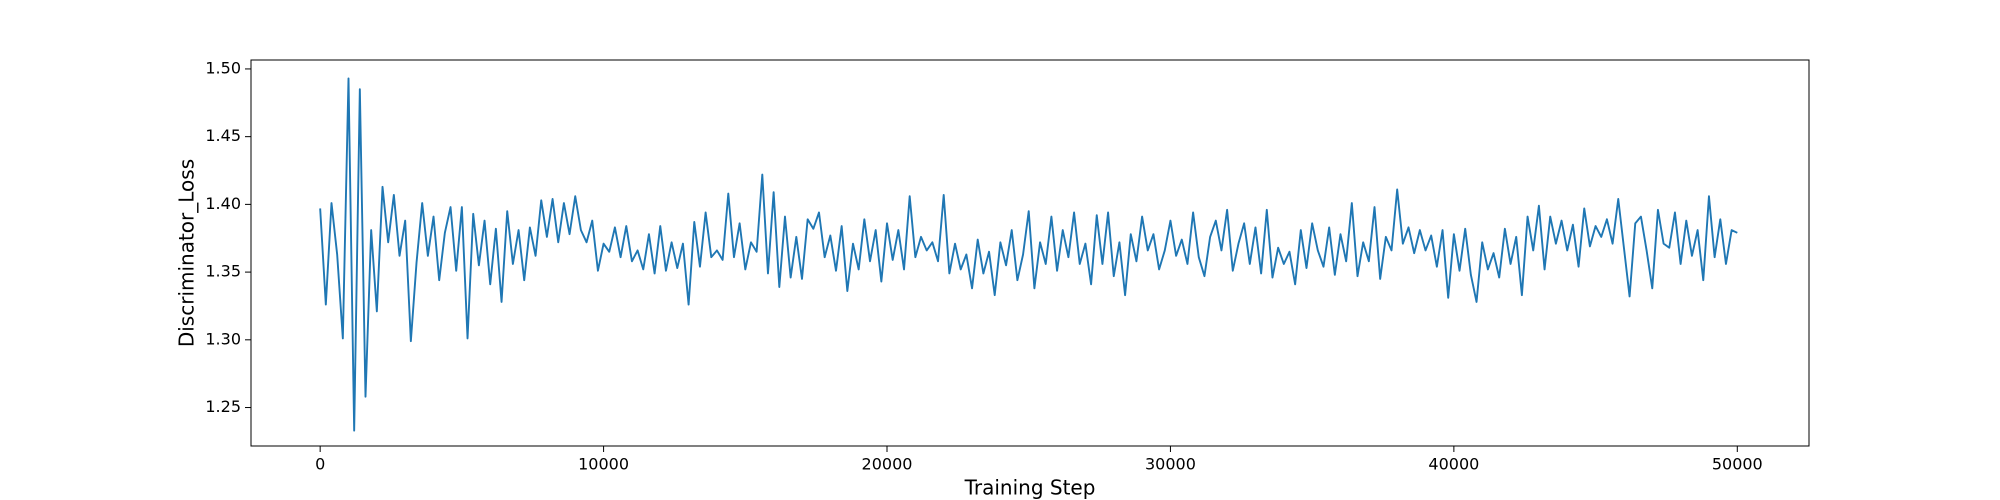 This screenshot has width=2000, height=500. Describe the element at coordinates (223, 67) in the screenshot. I see `y-tick-label: 1.50` at that location.